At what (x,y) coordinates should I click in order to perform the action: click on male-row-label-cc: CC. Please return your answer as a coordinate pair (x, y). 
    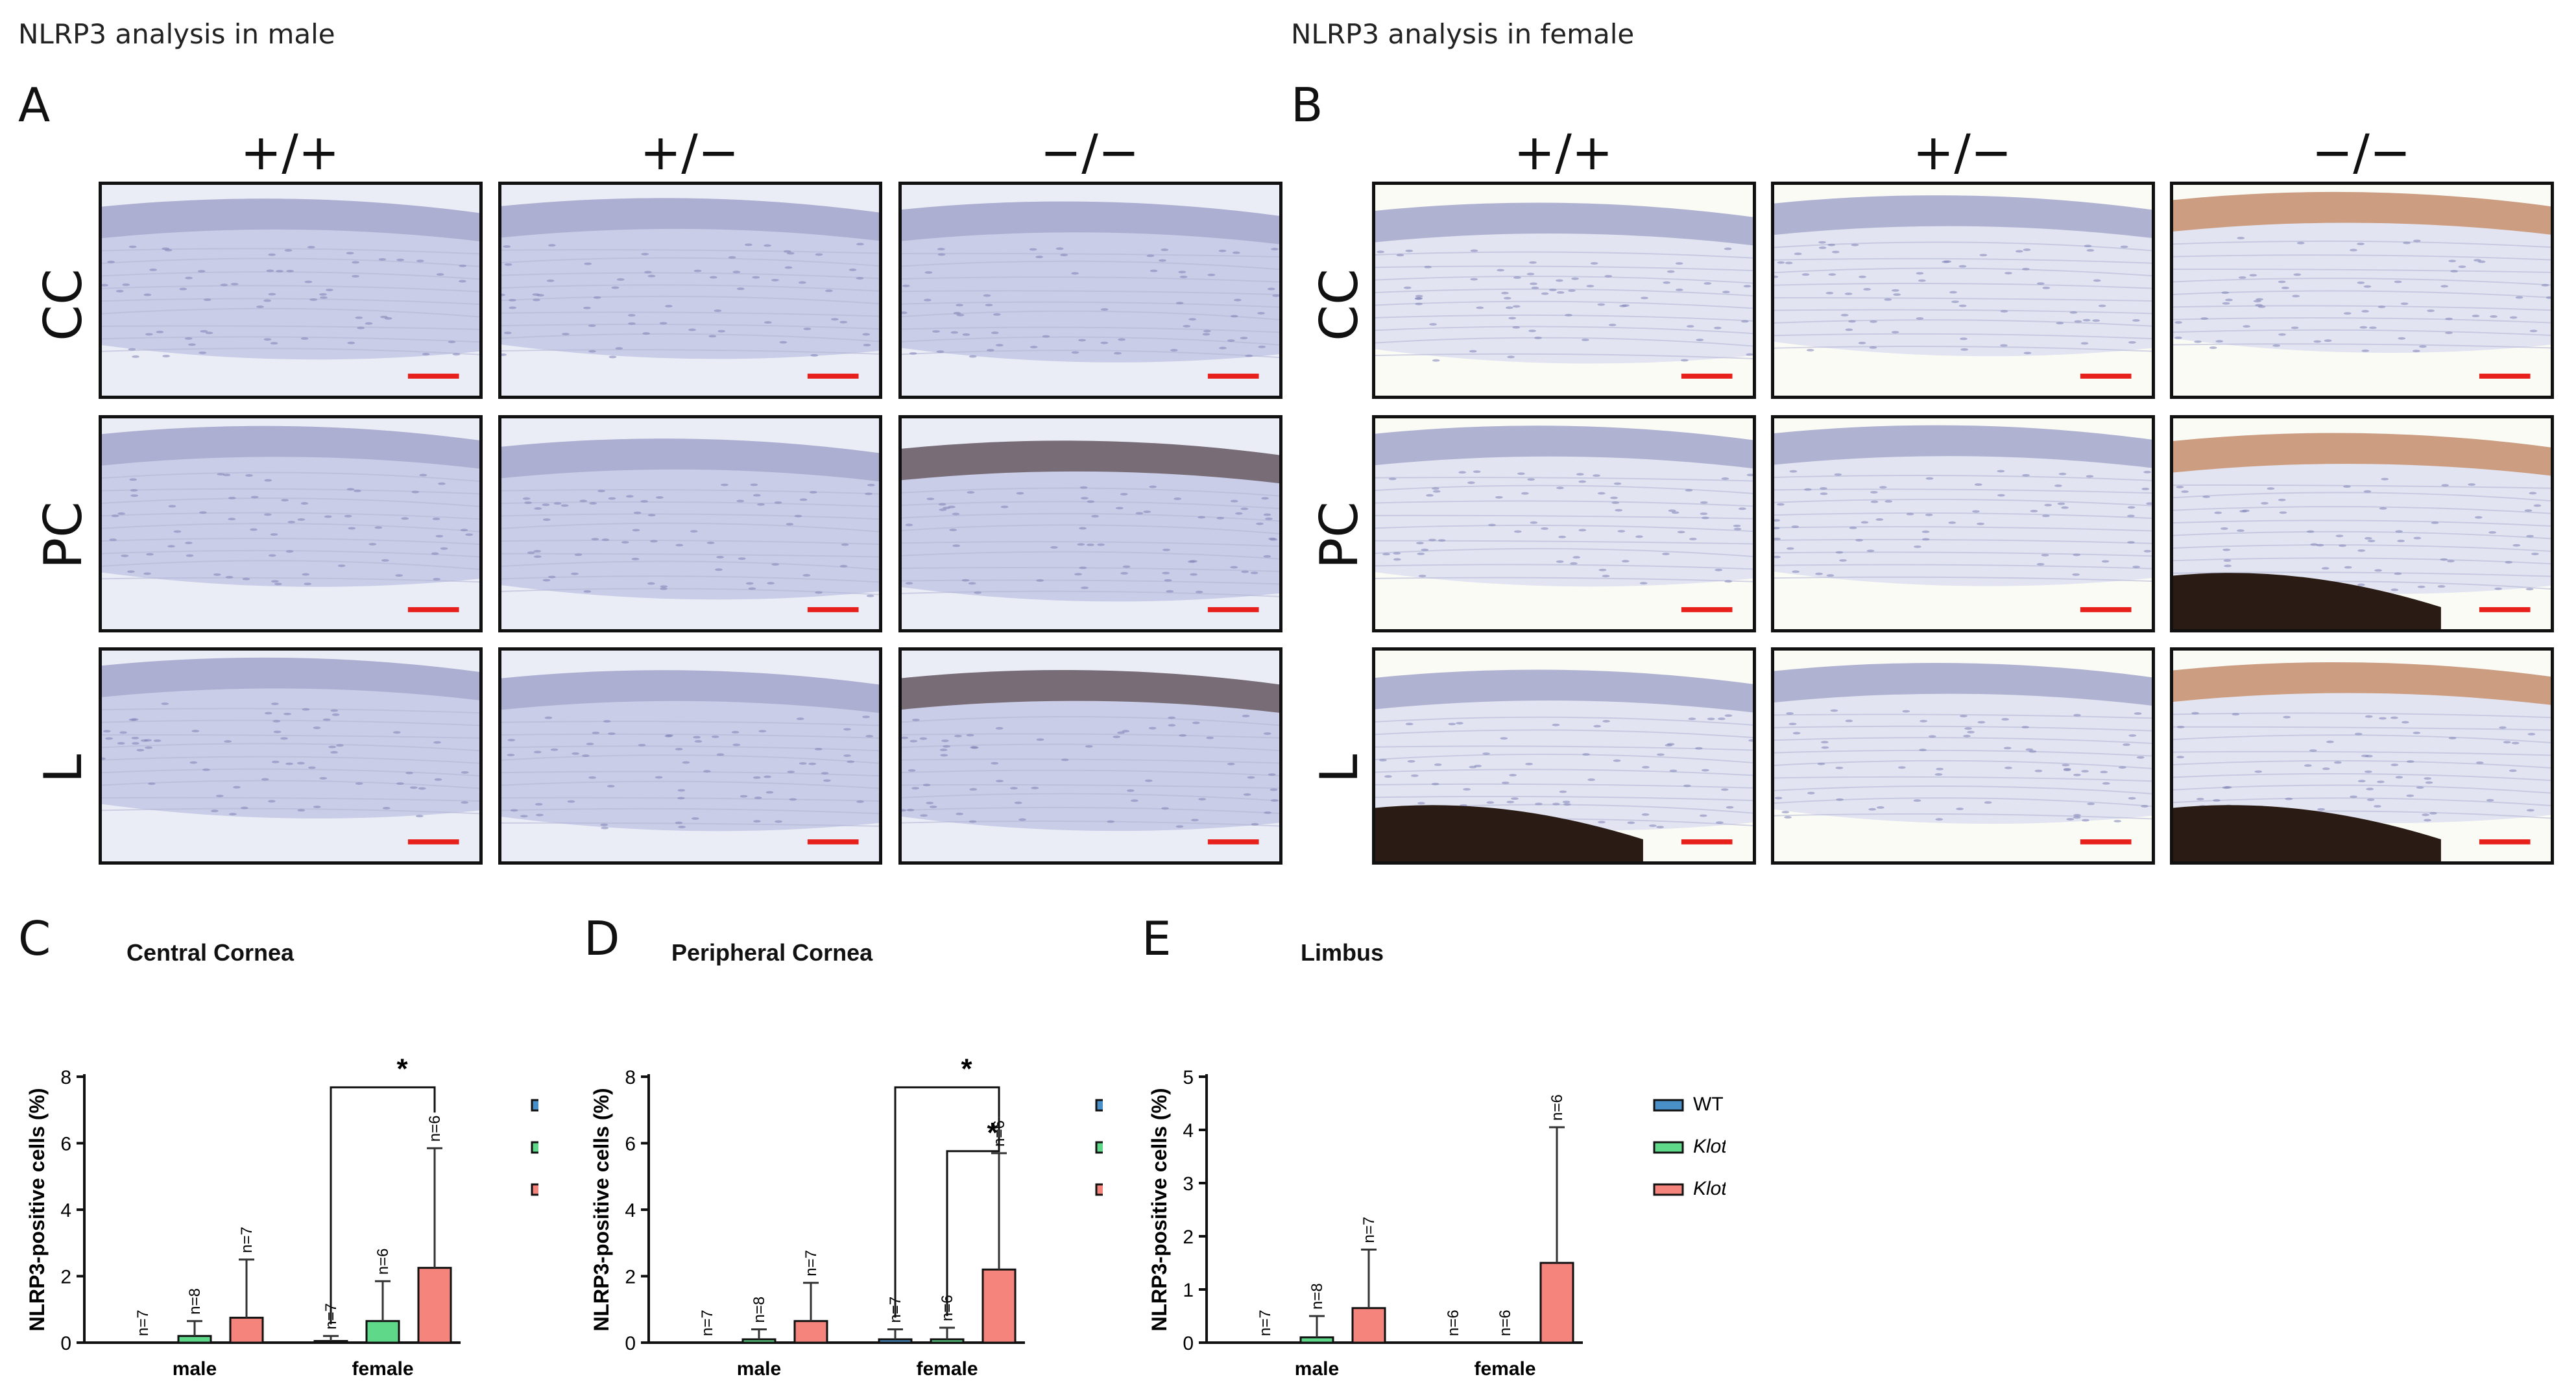
    Looking at the image, I should click on (63, 305).